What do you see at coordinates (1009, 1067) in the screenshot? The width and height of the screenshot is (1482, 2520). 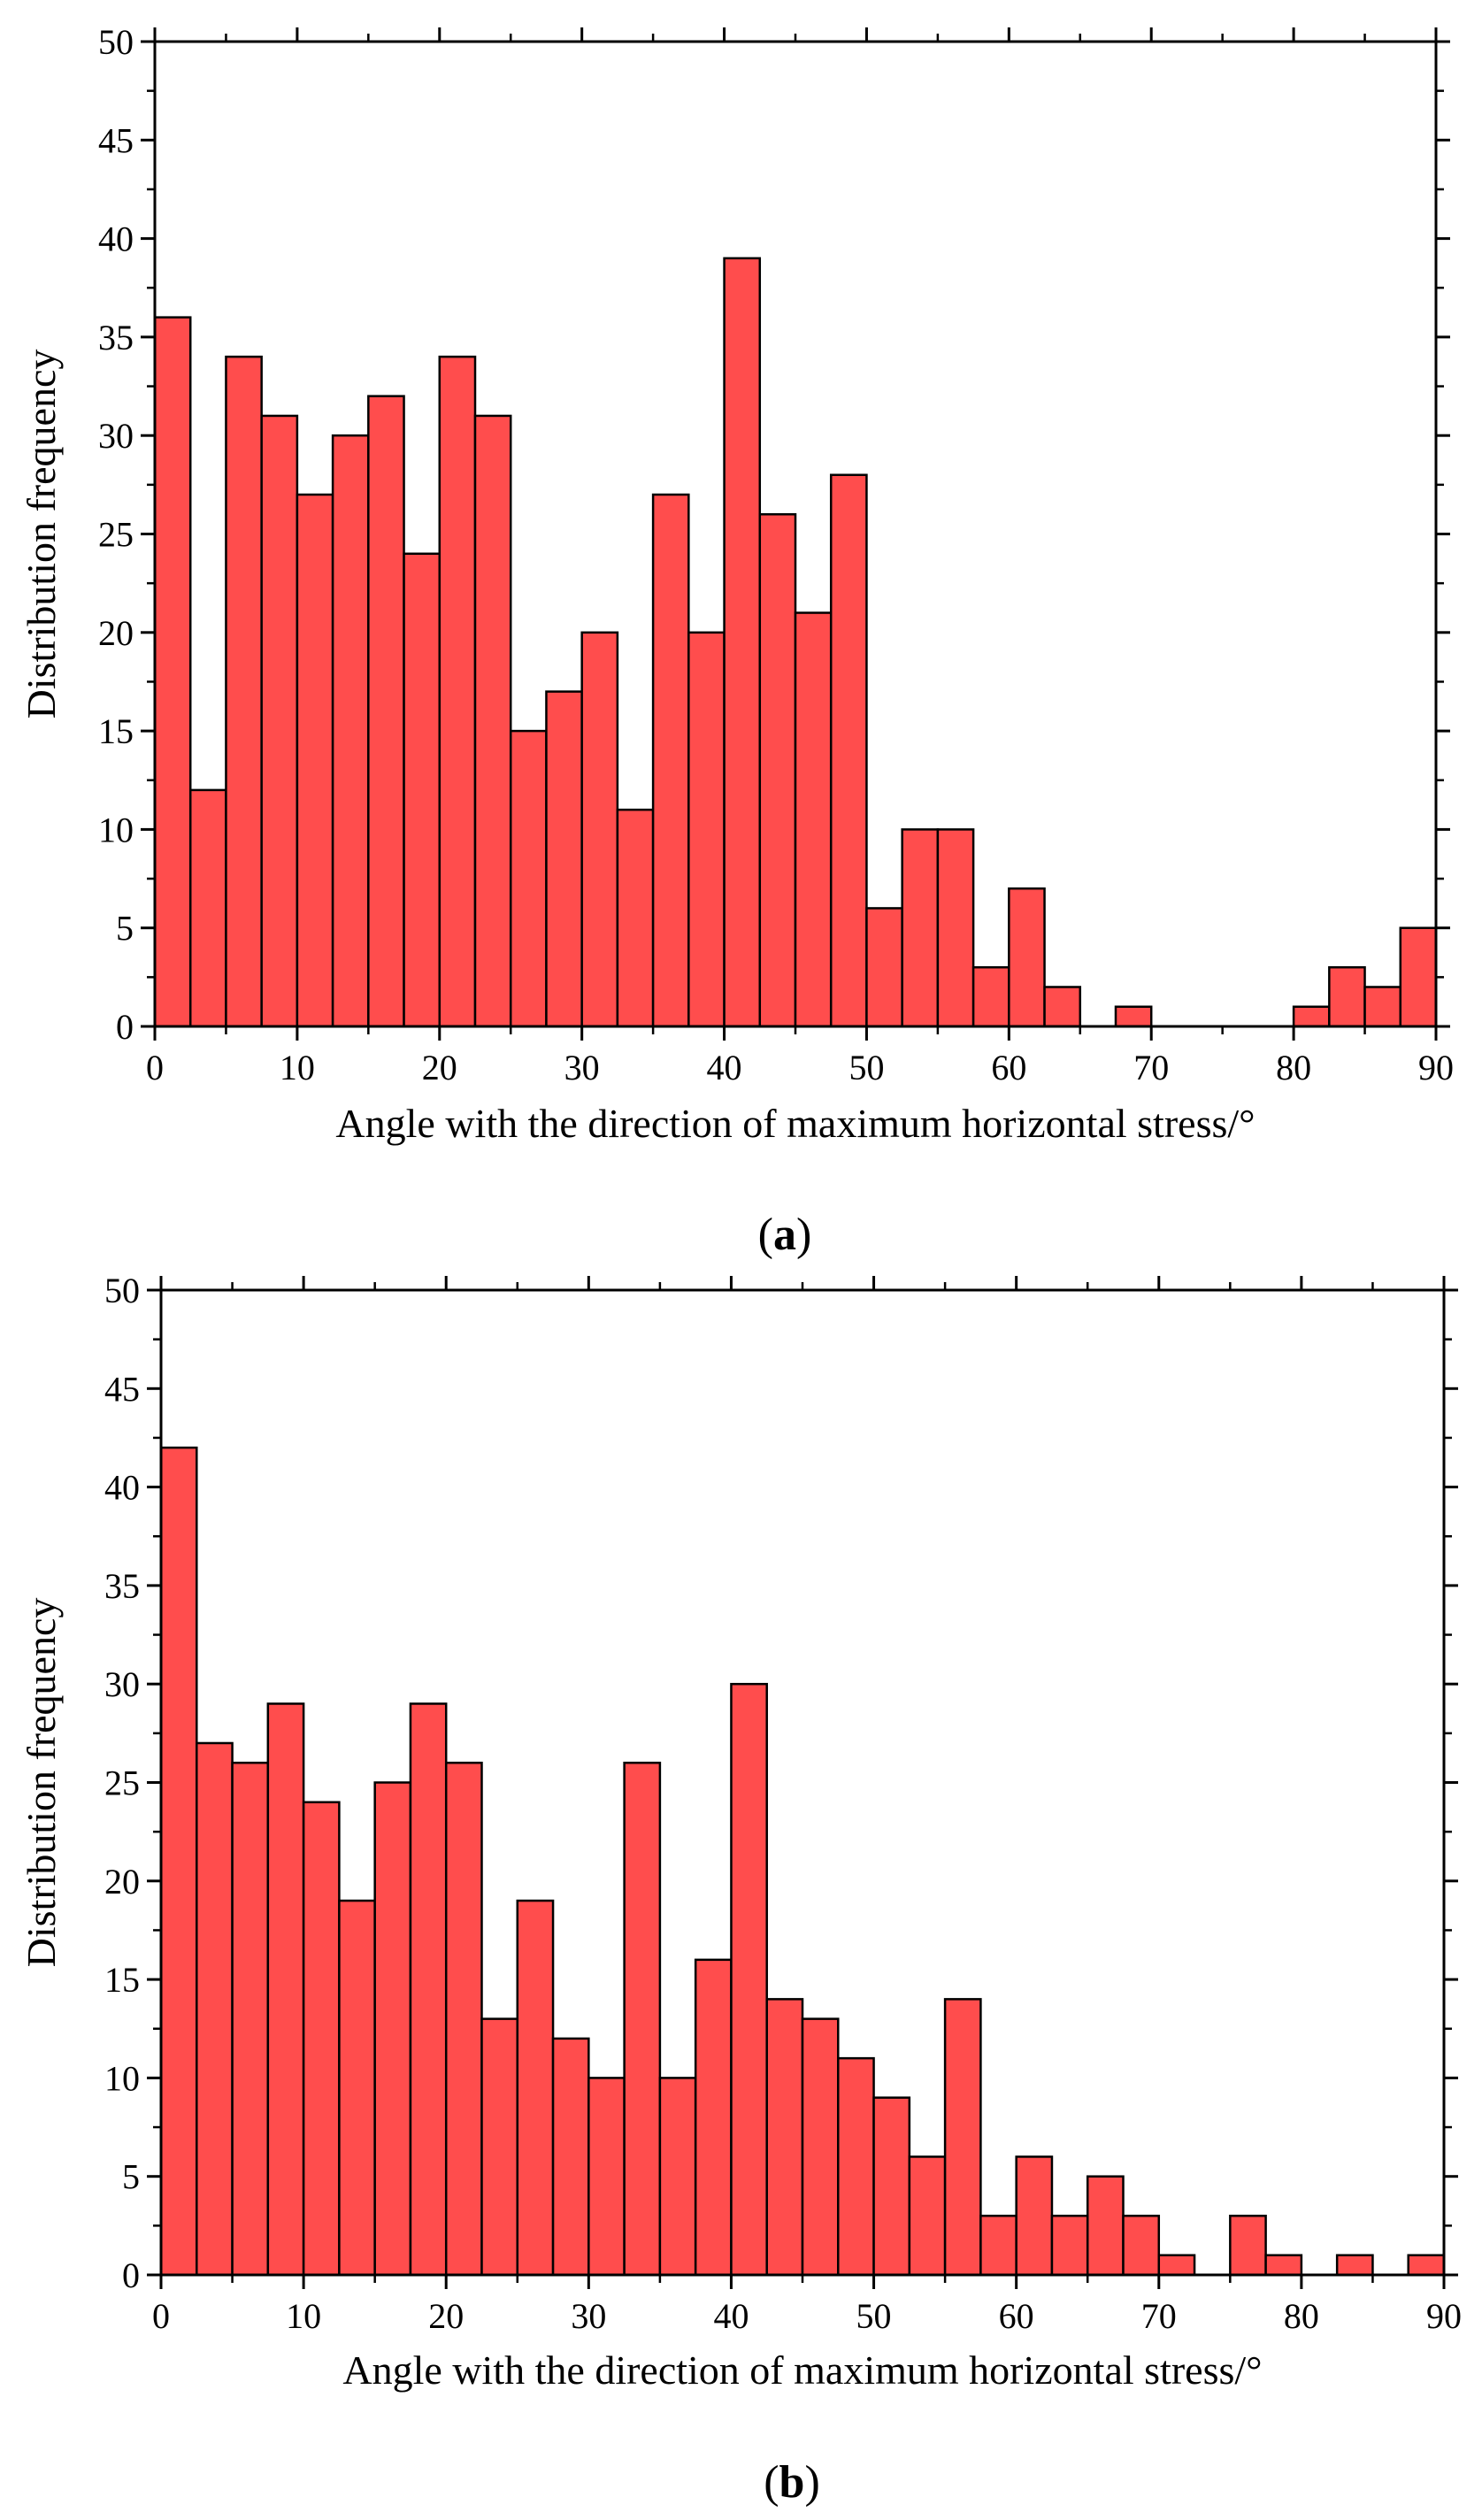 I see `x-tick-label: 60` at bounding box center [1009, 1067].